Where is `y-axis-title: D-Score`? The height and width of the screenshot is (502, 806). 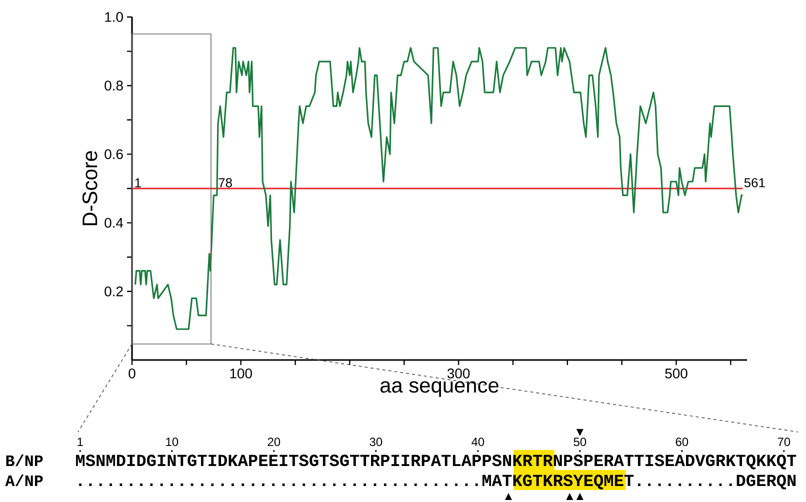
y-axis-title: D-Score is located at coordinates (90, 188).